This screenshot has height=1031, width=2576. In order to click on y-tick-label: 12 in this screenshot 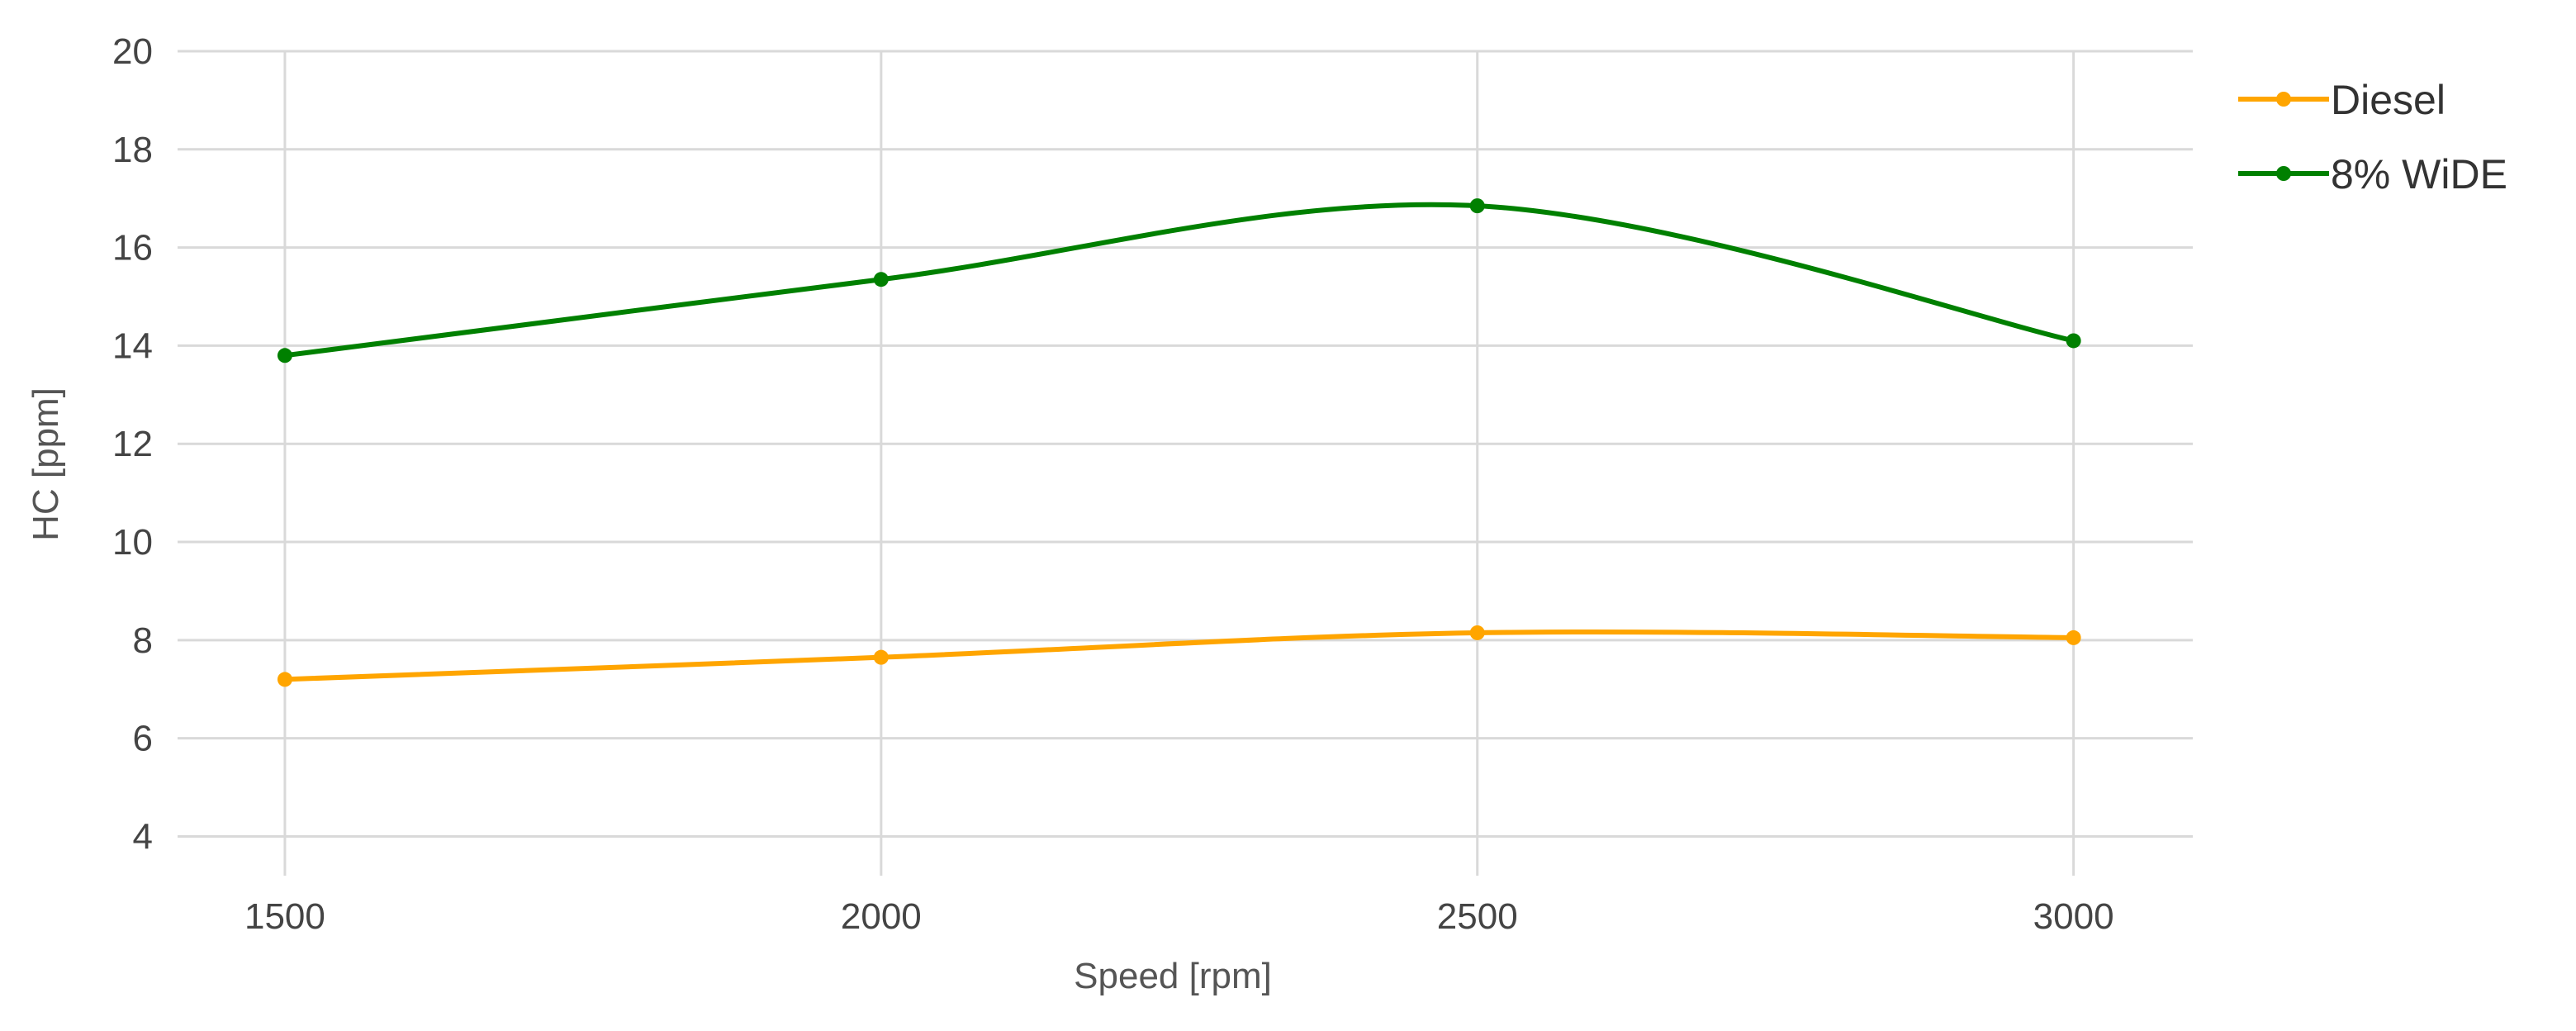, I will do `click(132, 444)`.